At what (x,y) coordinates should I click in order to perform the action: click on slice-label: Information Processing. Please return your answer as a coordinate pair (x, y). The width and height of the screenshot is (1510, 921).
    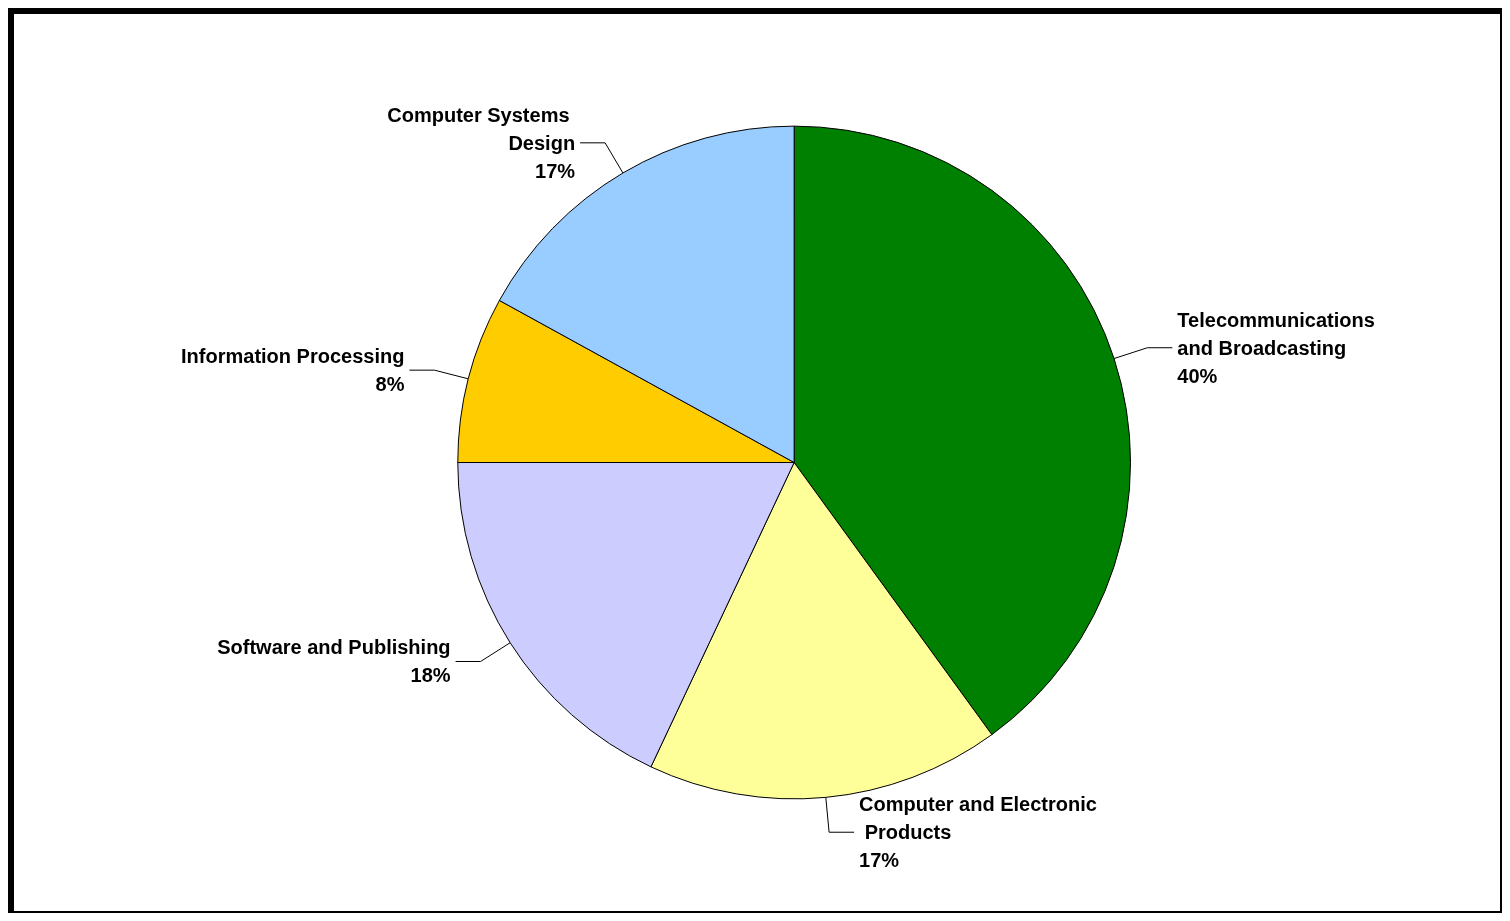
    Looking at the image, I should click on (293, 356).